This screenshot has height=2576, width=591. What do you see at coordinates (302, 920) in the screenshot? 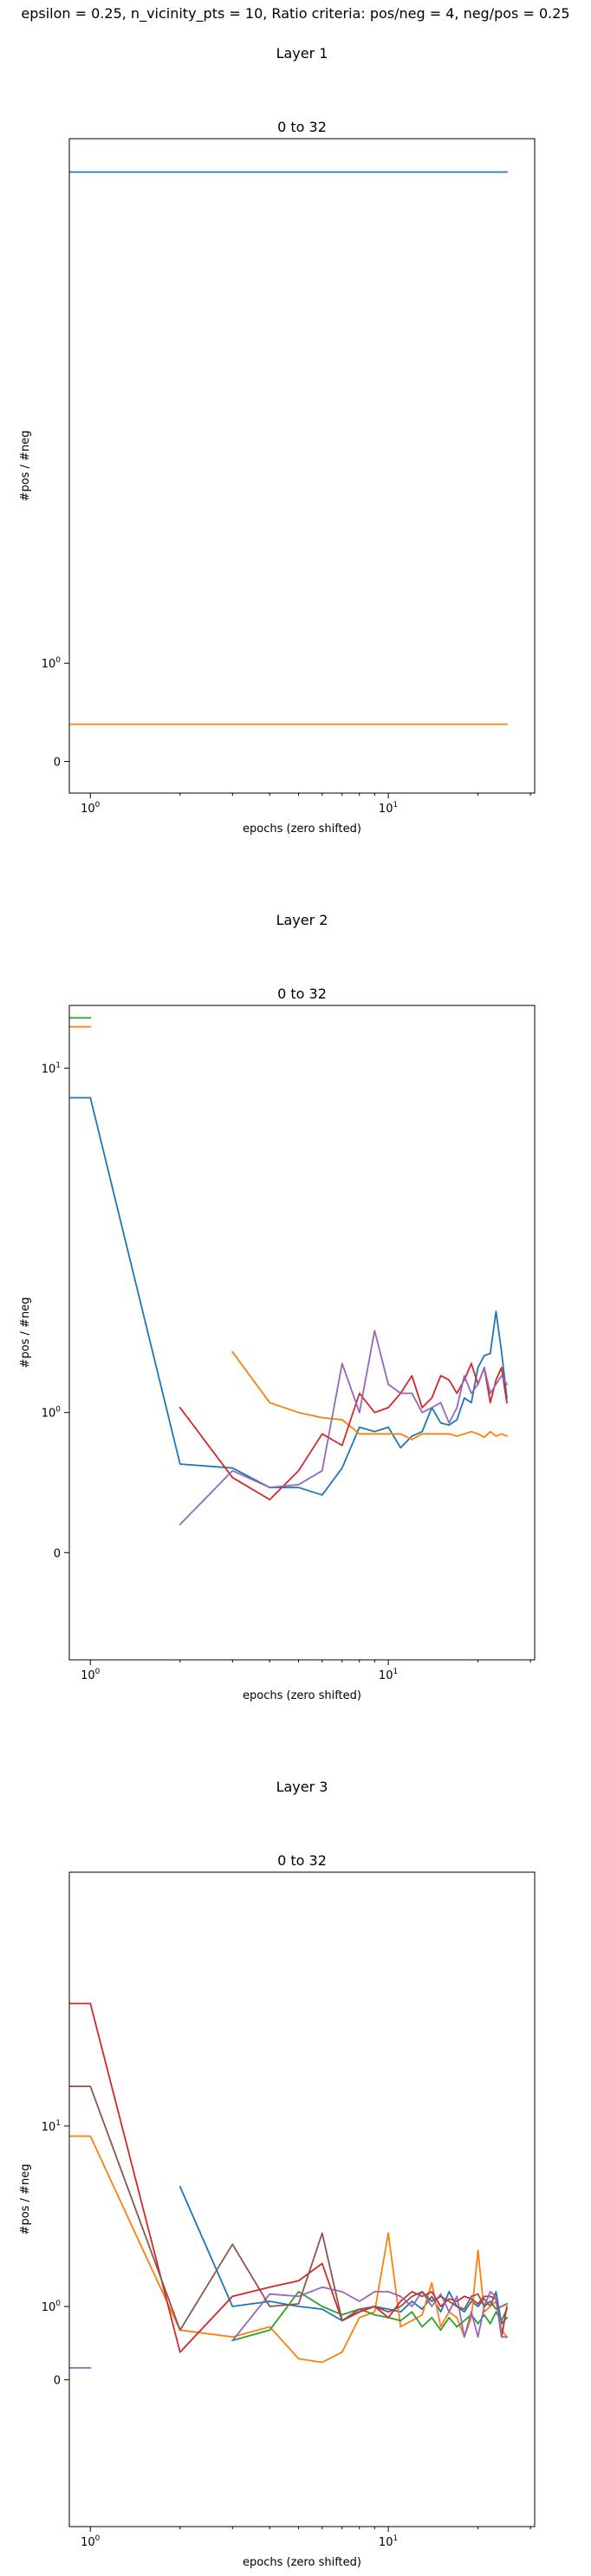
I see `layer-title: Layer 2` at bounding box center [302, 920].